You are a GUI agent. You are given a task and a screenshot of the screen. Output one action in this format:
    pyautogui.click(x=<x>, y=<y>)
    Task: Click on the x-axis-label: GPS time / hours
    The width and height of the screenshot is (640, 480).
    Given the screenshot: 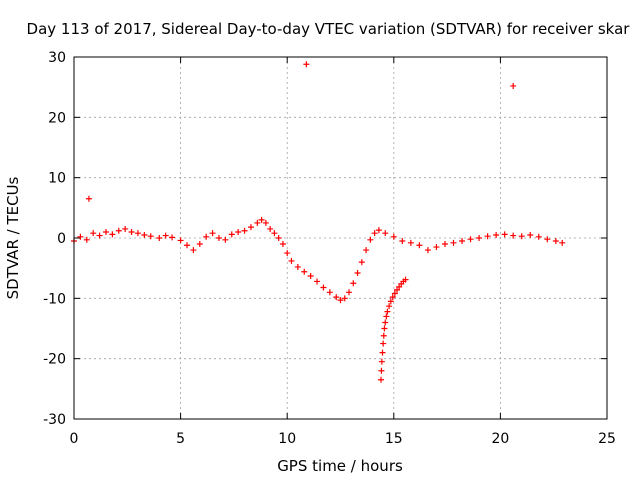 What is the action you would take?
    pyautogui.click(x=340, y=466)
    